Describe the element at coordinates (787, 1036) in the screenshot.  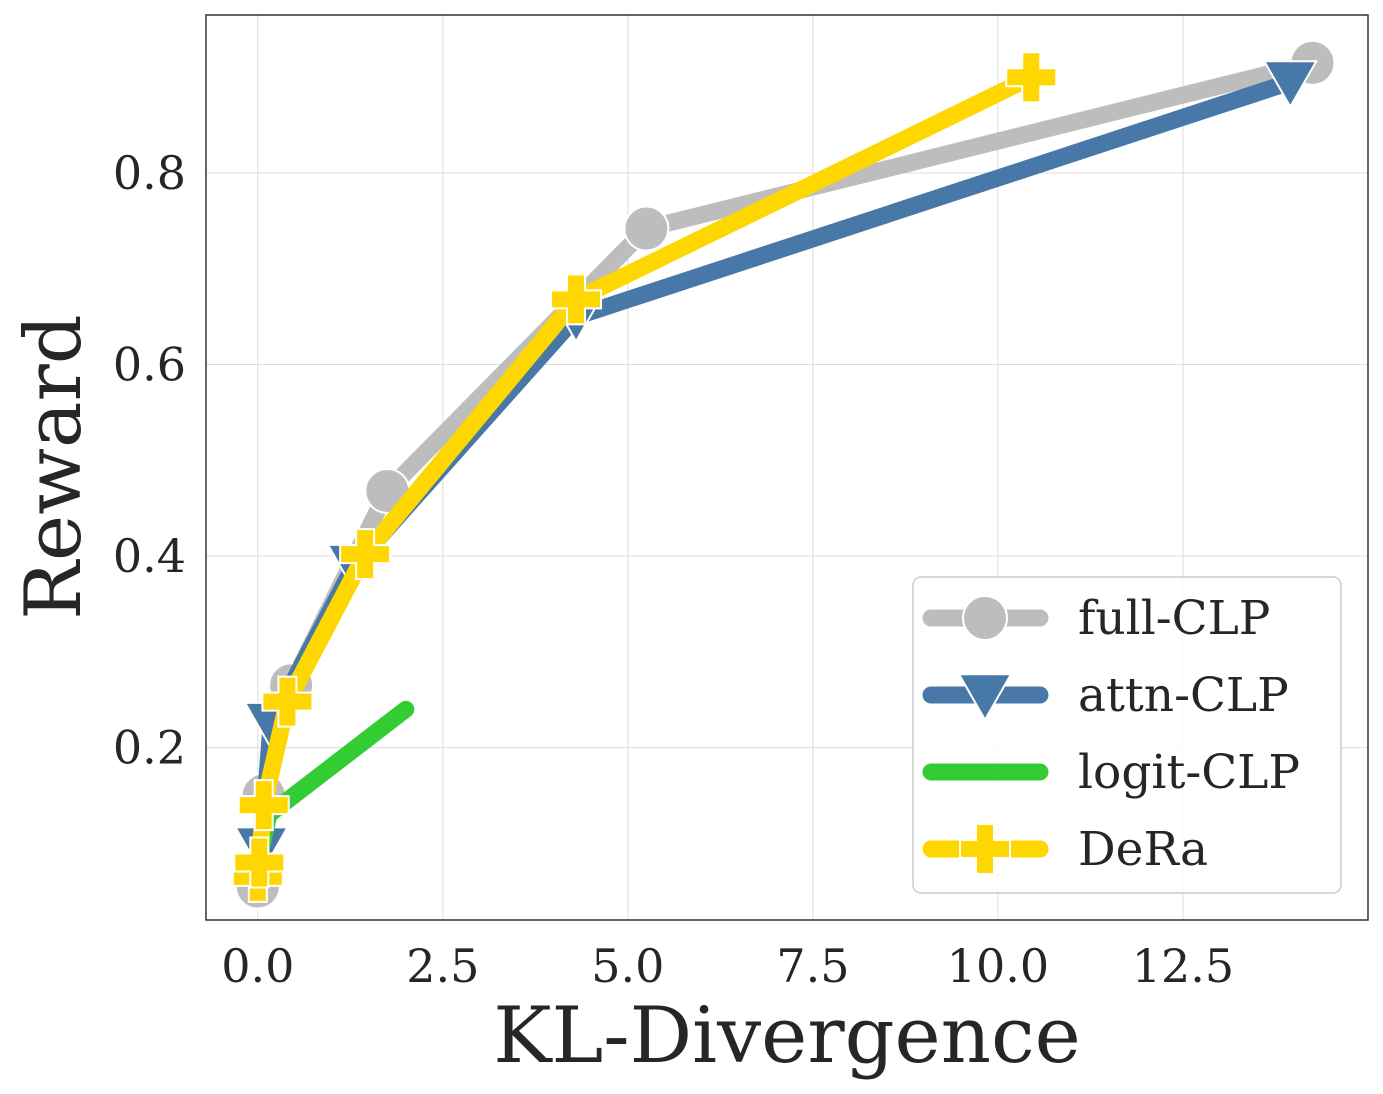
I see `x-axis-title: KL-Divergence` at that location.